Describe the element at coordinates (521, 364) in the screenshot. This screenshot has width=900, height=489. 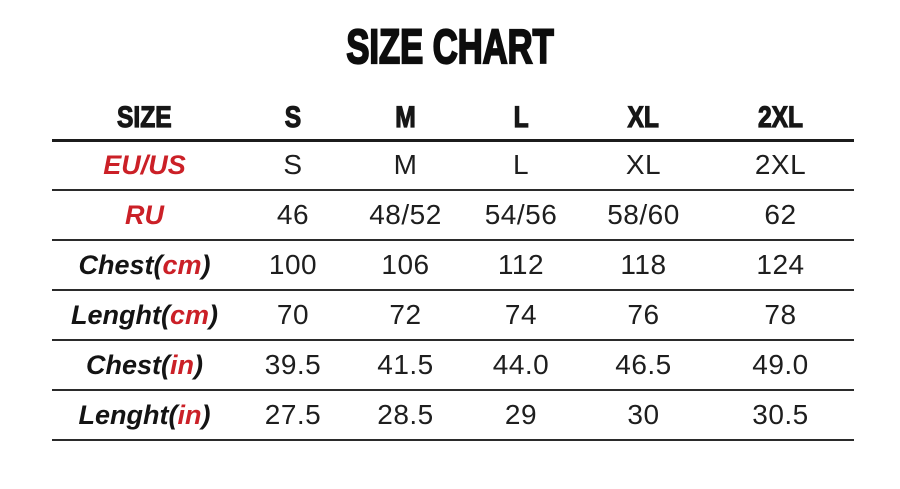
I see `cell-chest-in-l: 44.0` at that location.